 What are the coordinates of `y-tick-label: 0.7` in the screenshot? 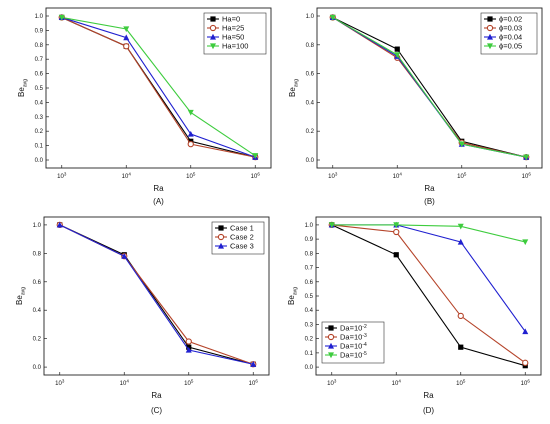 It's located at (39, 60).